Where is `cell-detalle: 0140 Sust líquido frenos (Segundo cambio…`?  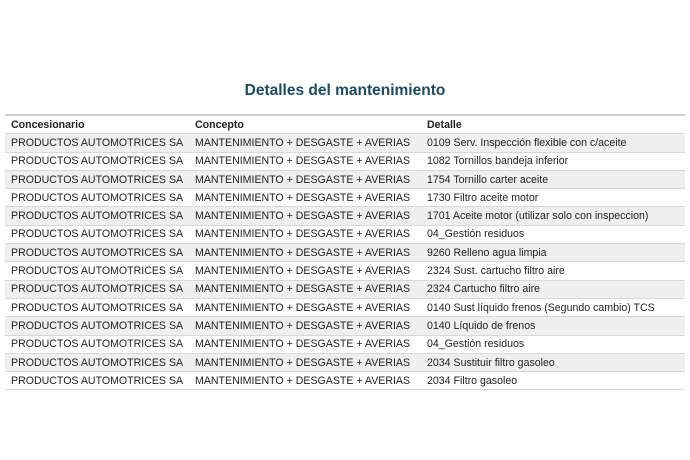 cell-detalle: 0140 Sust líquido frenos (Segundo cambio… is located at coordinates (553, 308).